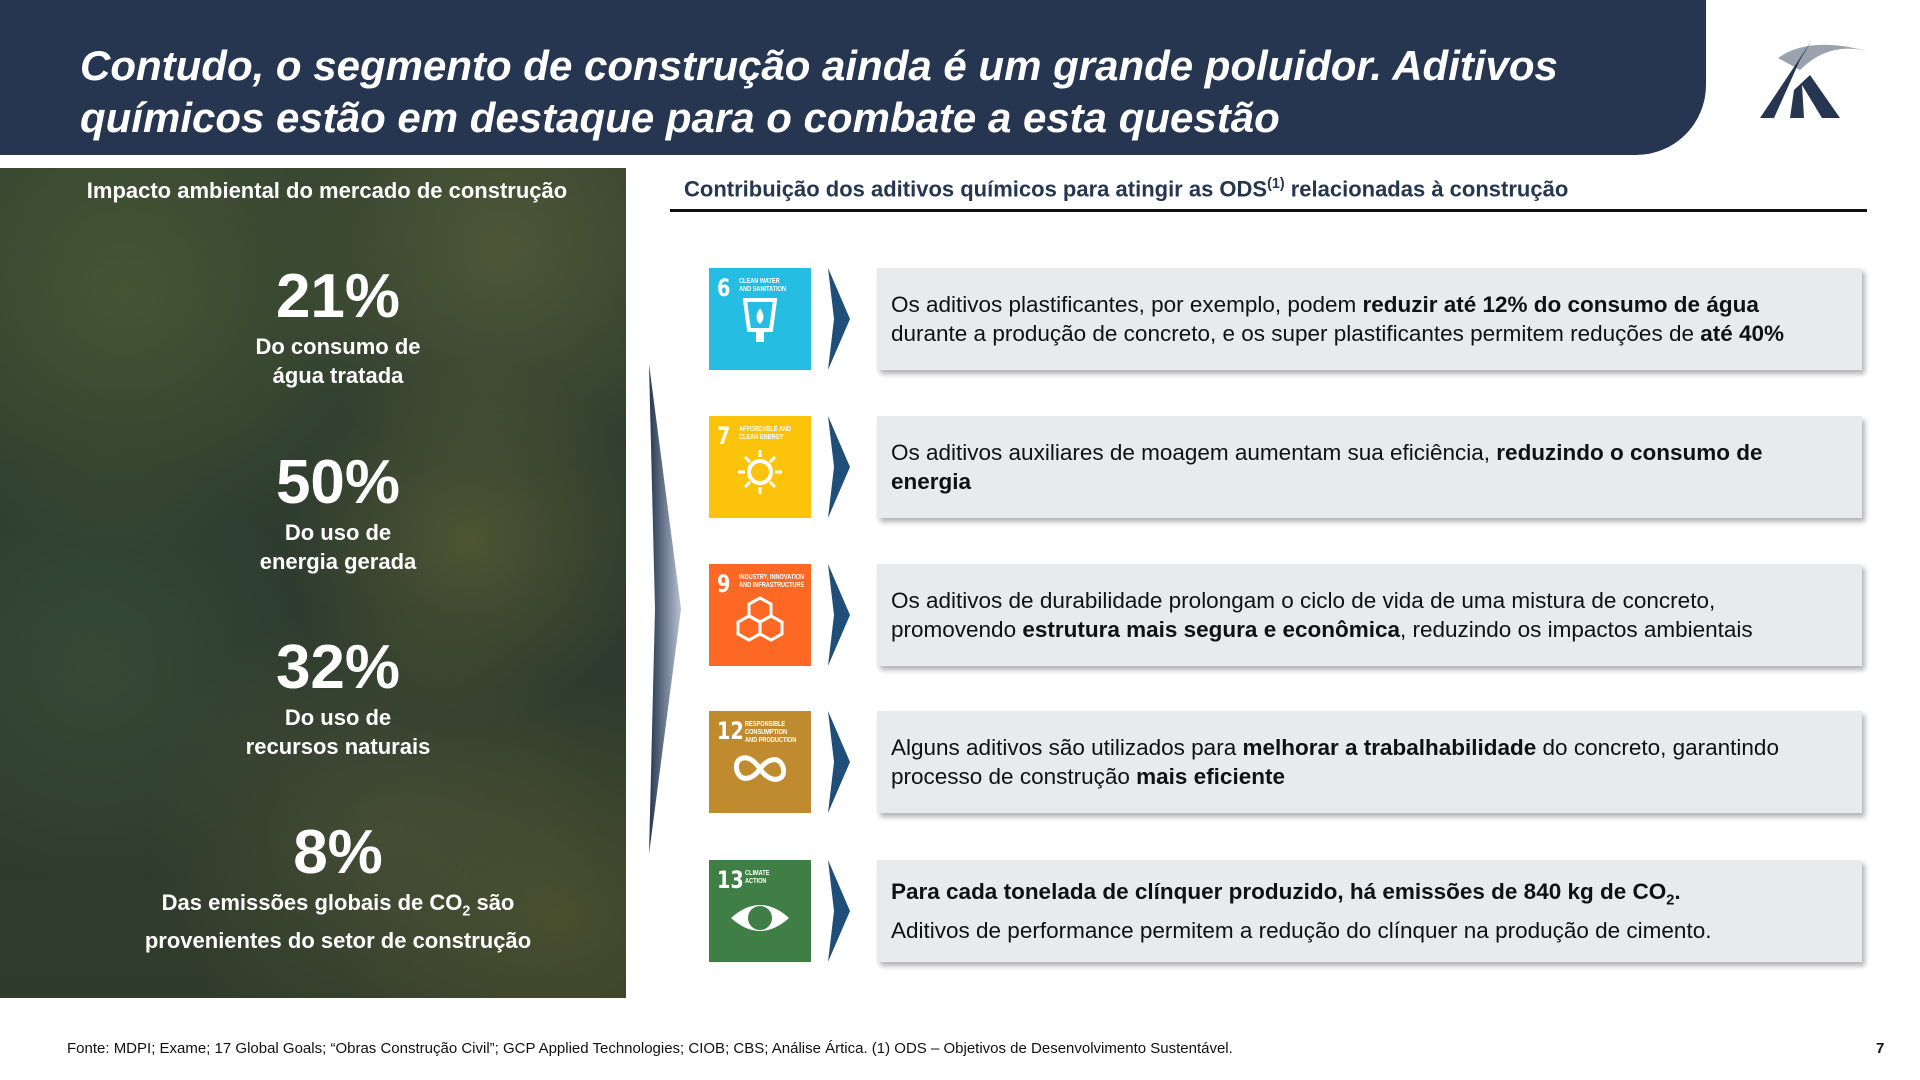 This screenshot has height=1080, width=1920. What do you see at coordinates (338, 667) in the screenshot?
I see `stat-value: 32%` at bounding box center [338, 667].